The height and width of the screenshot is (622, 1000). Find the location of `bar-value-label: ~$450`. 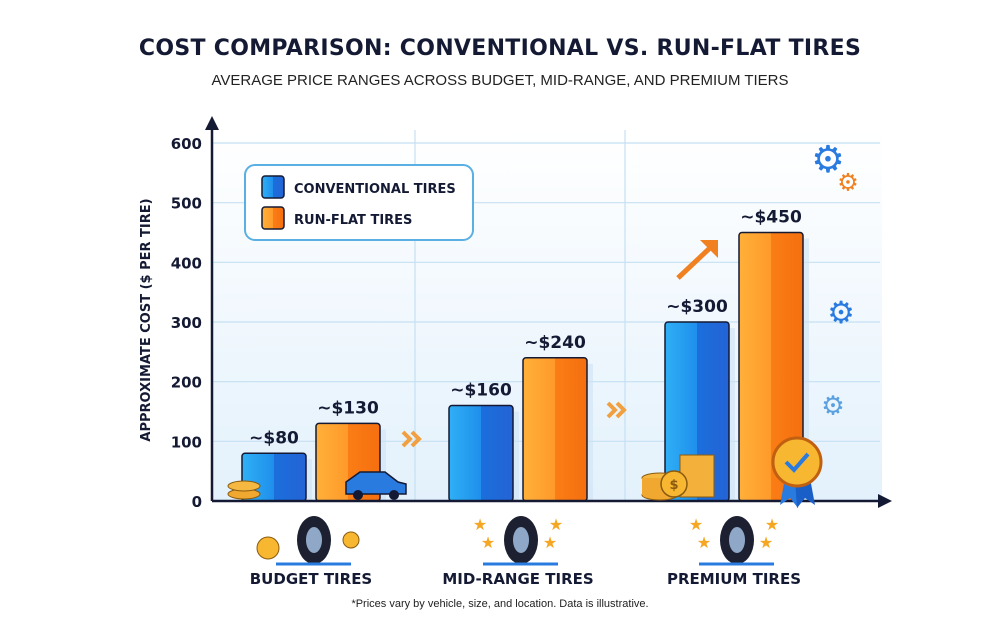

bar-value-label: ~$450 is located at coordinates (771, 218).